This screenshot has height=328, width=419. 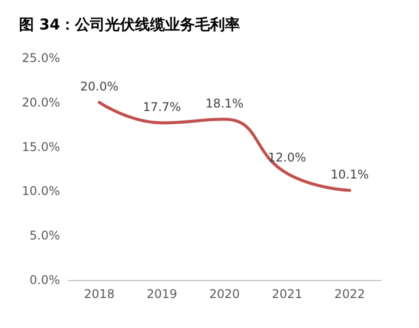 I want to click on y-tick-label: 0.0%, so click(x=45, y=280).